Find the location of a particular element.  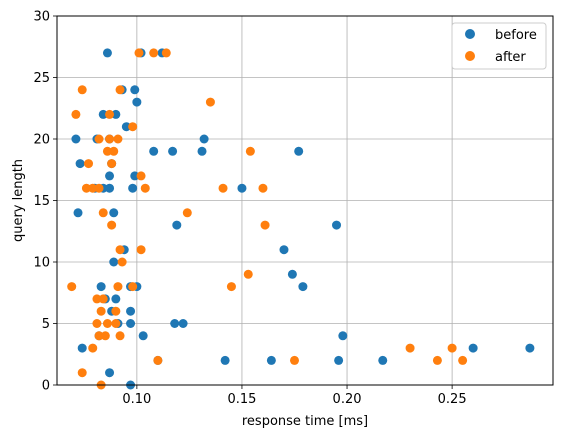

y-tick-label: 10 is located at coordinates (41, 263).